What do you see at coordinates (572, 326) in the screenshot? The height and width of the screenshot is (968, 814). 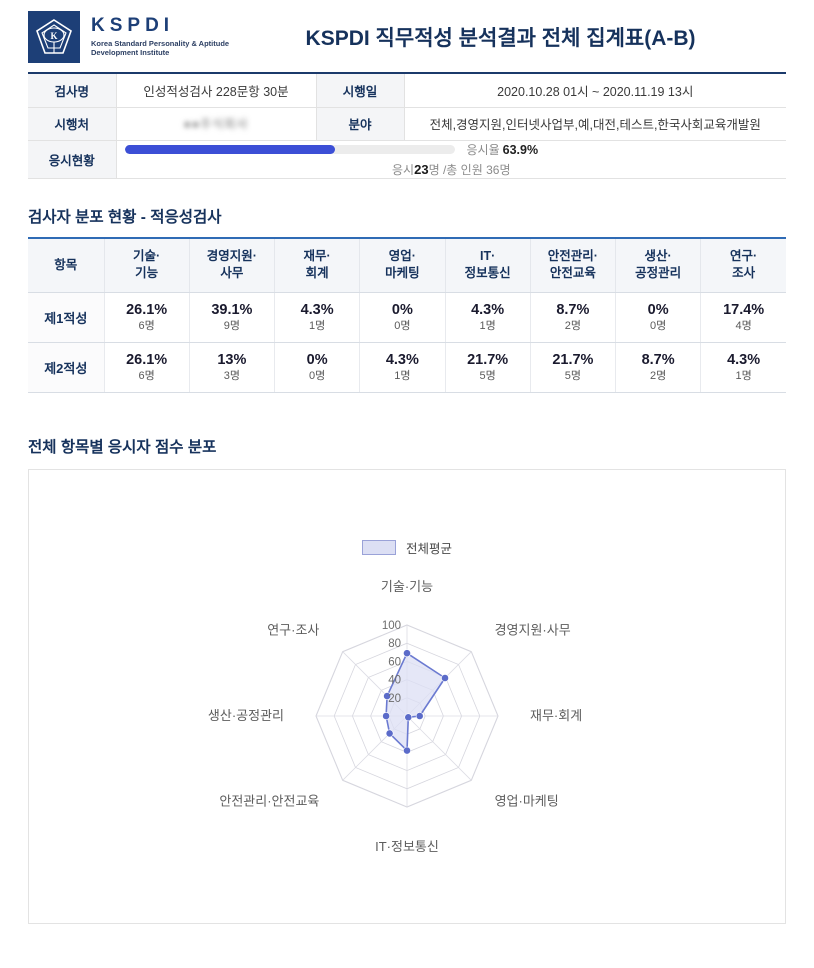 I see `cell-count: 2명` at bounding box center [572, 326].